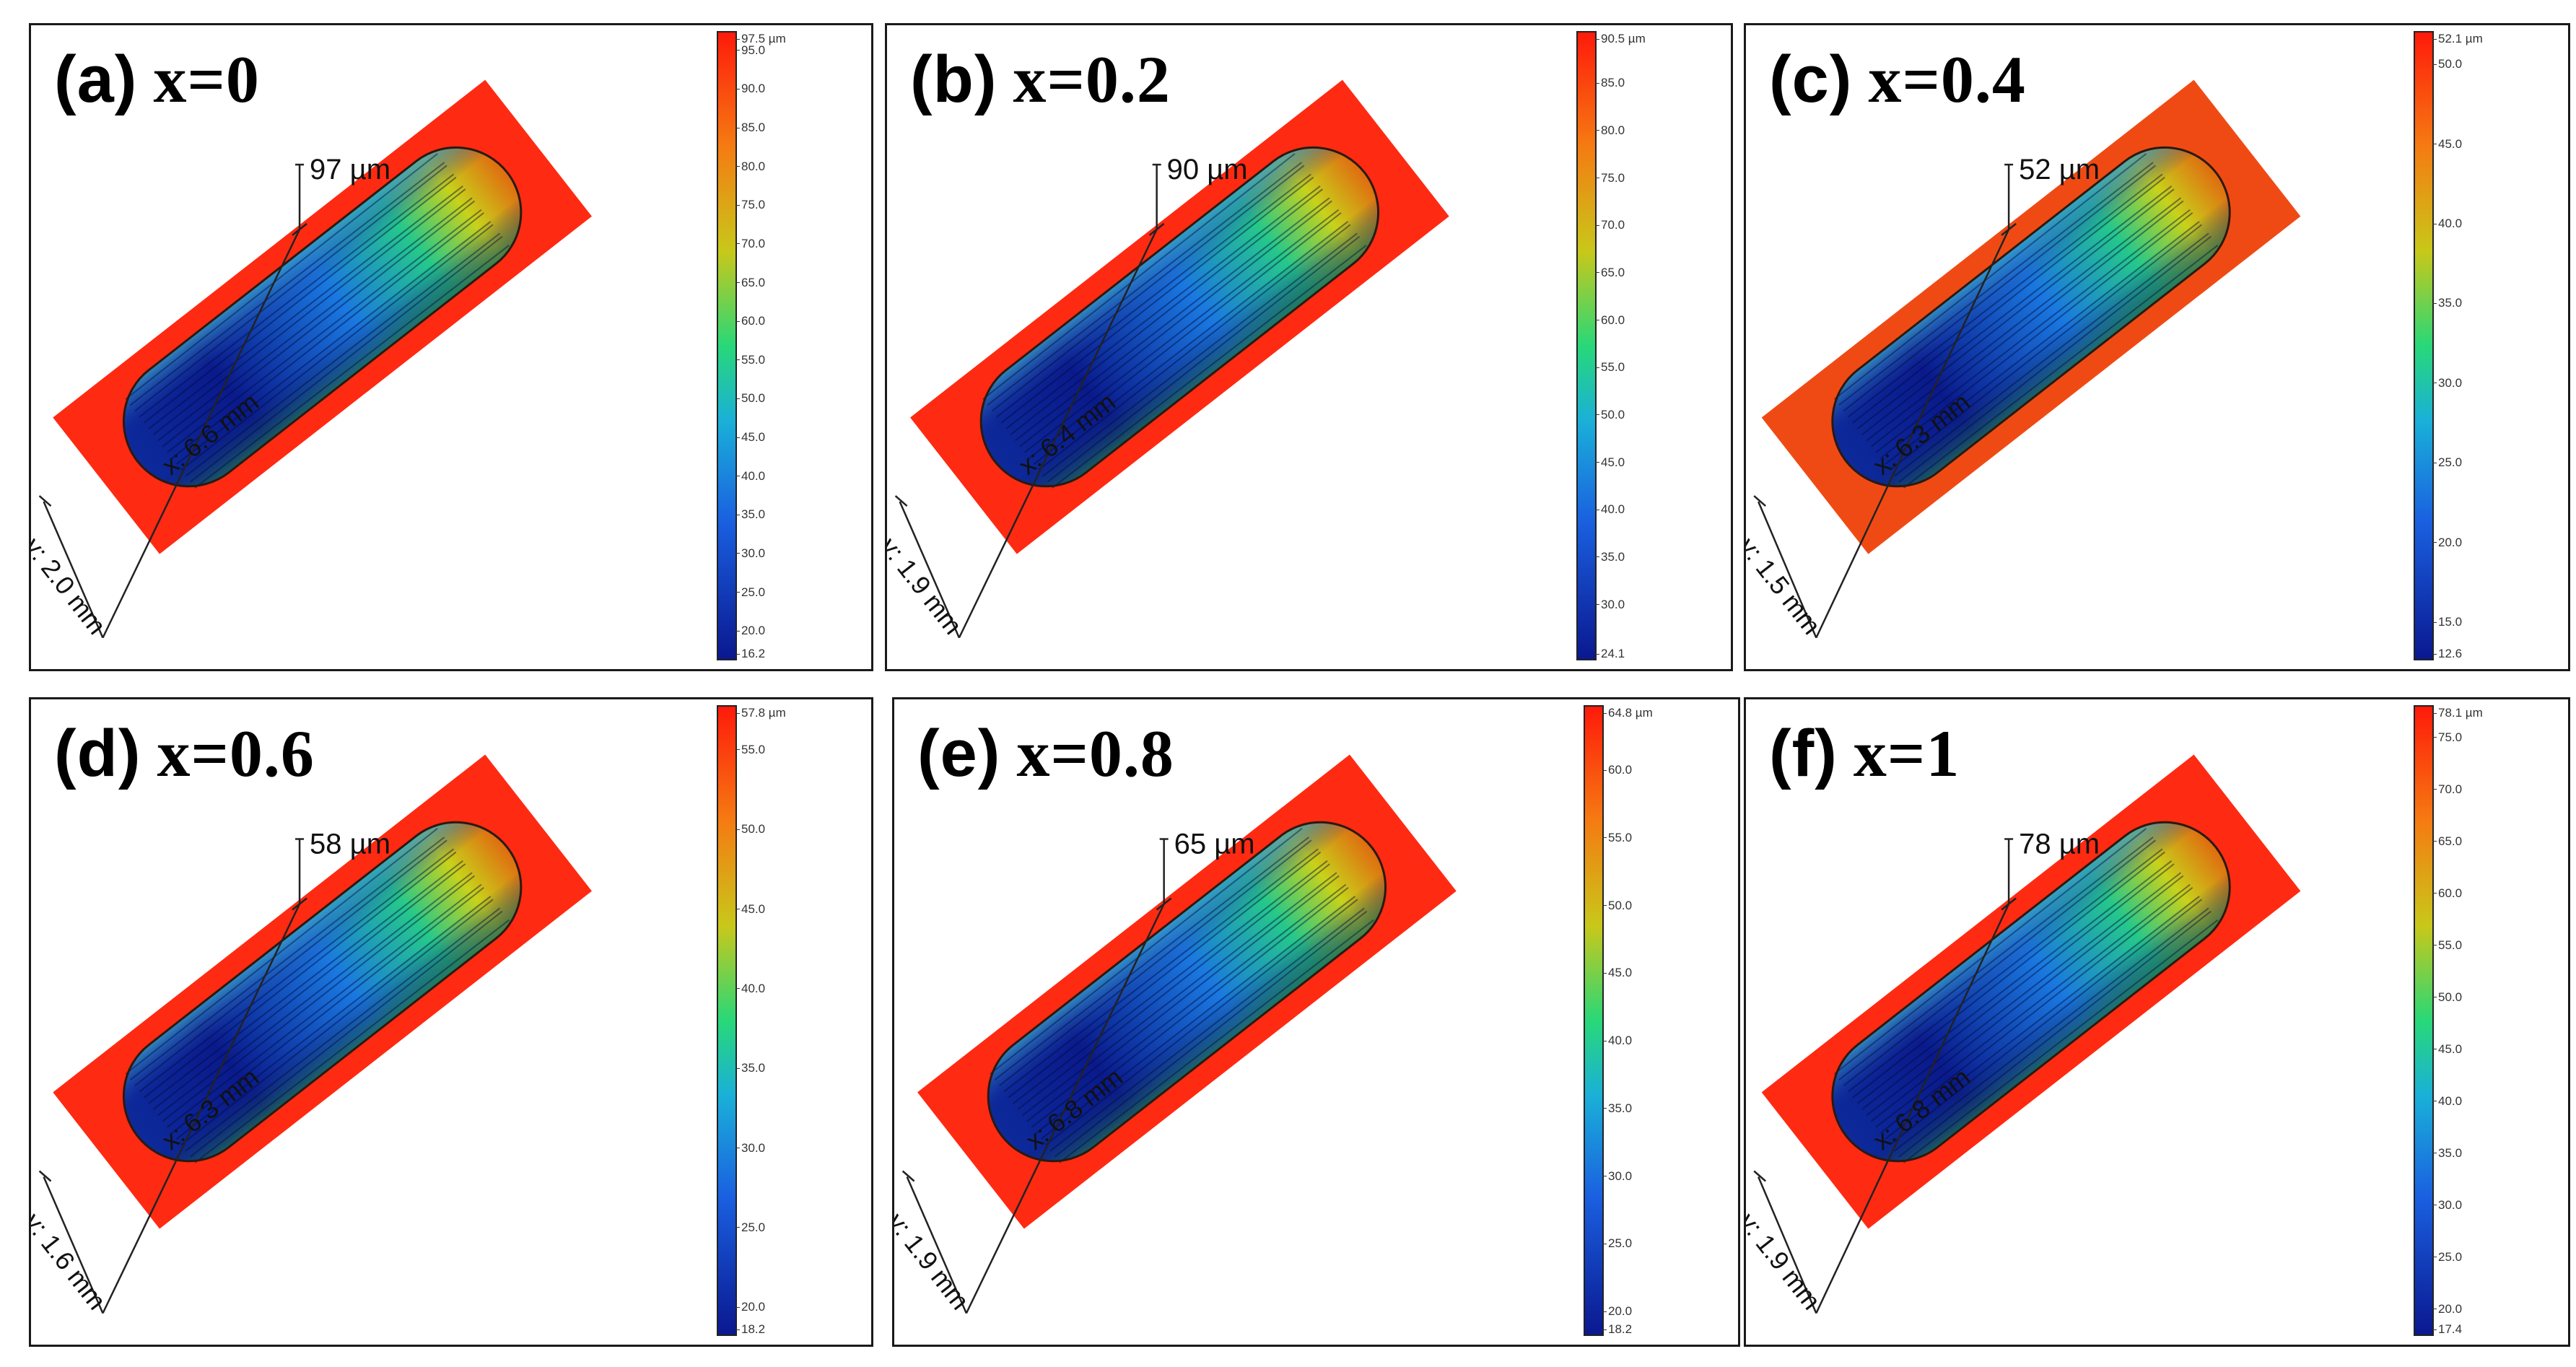  What do you see at coordinates (311, 359) in the screenshot?
I see `surface-3d-view: 97 µmx: 6.6 mmy: 2.0 mm` at bounding box center [311, 359].